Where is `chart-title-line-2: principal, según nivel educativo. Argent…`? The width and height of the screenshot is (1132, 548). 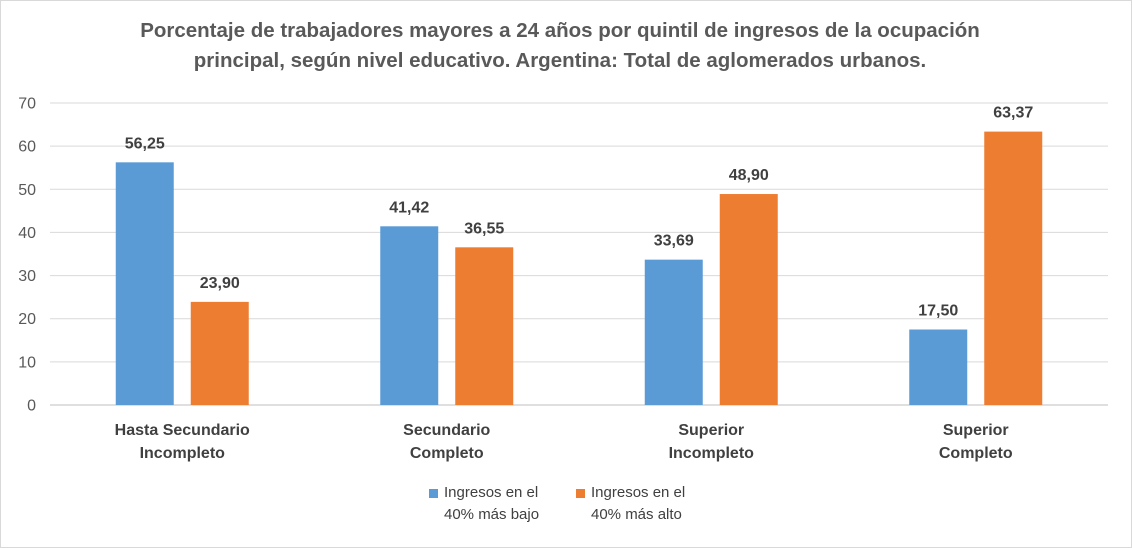 chart-title-line-2: principal, según nivel educativo. Argent… is located at coordinates (560, 60).